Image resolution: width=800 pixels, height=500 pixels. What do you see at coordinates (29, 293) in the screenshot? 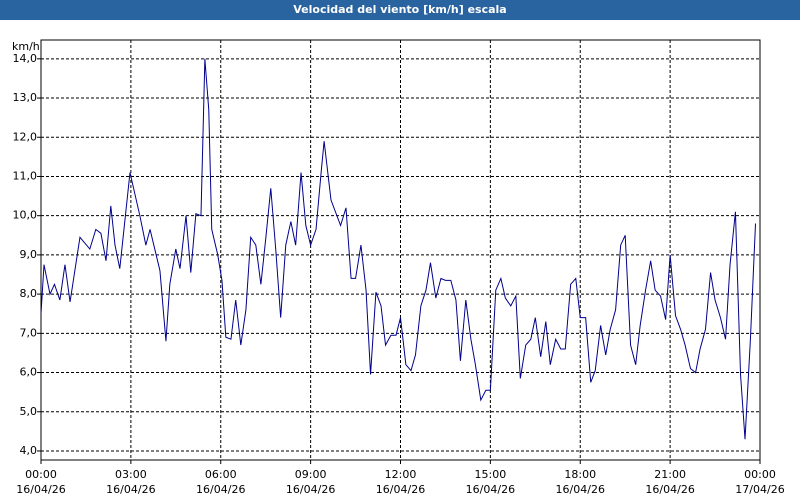
I see `y-tick-label: 8,0` at bounding box center [29, 293].